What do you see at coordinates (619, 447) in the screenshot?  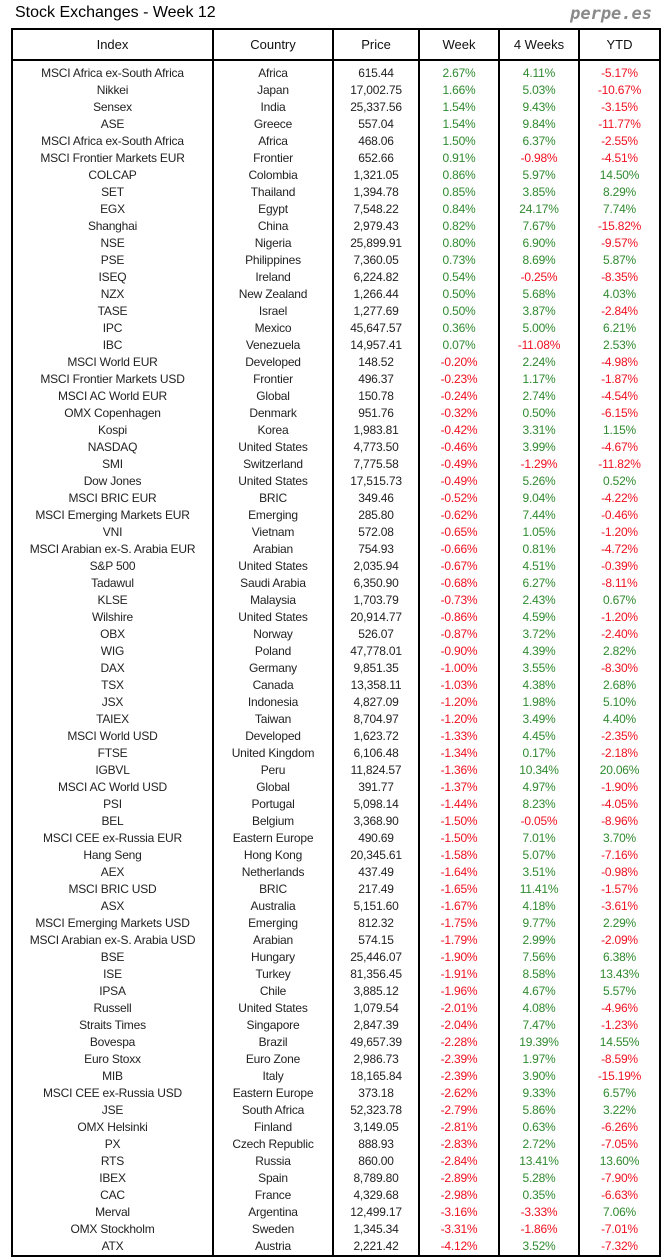 I see `ytd-cell: -4.67%` at bounding box center [619, 447].